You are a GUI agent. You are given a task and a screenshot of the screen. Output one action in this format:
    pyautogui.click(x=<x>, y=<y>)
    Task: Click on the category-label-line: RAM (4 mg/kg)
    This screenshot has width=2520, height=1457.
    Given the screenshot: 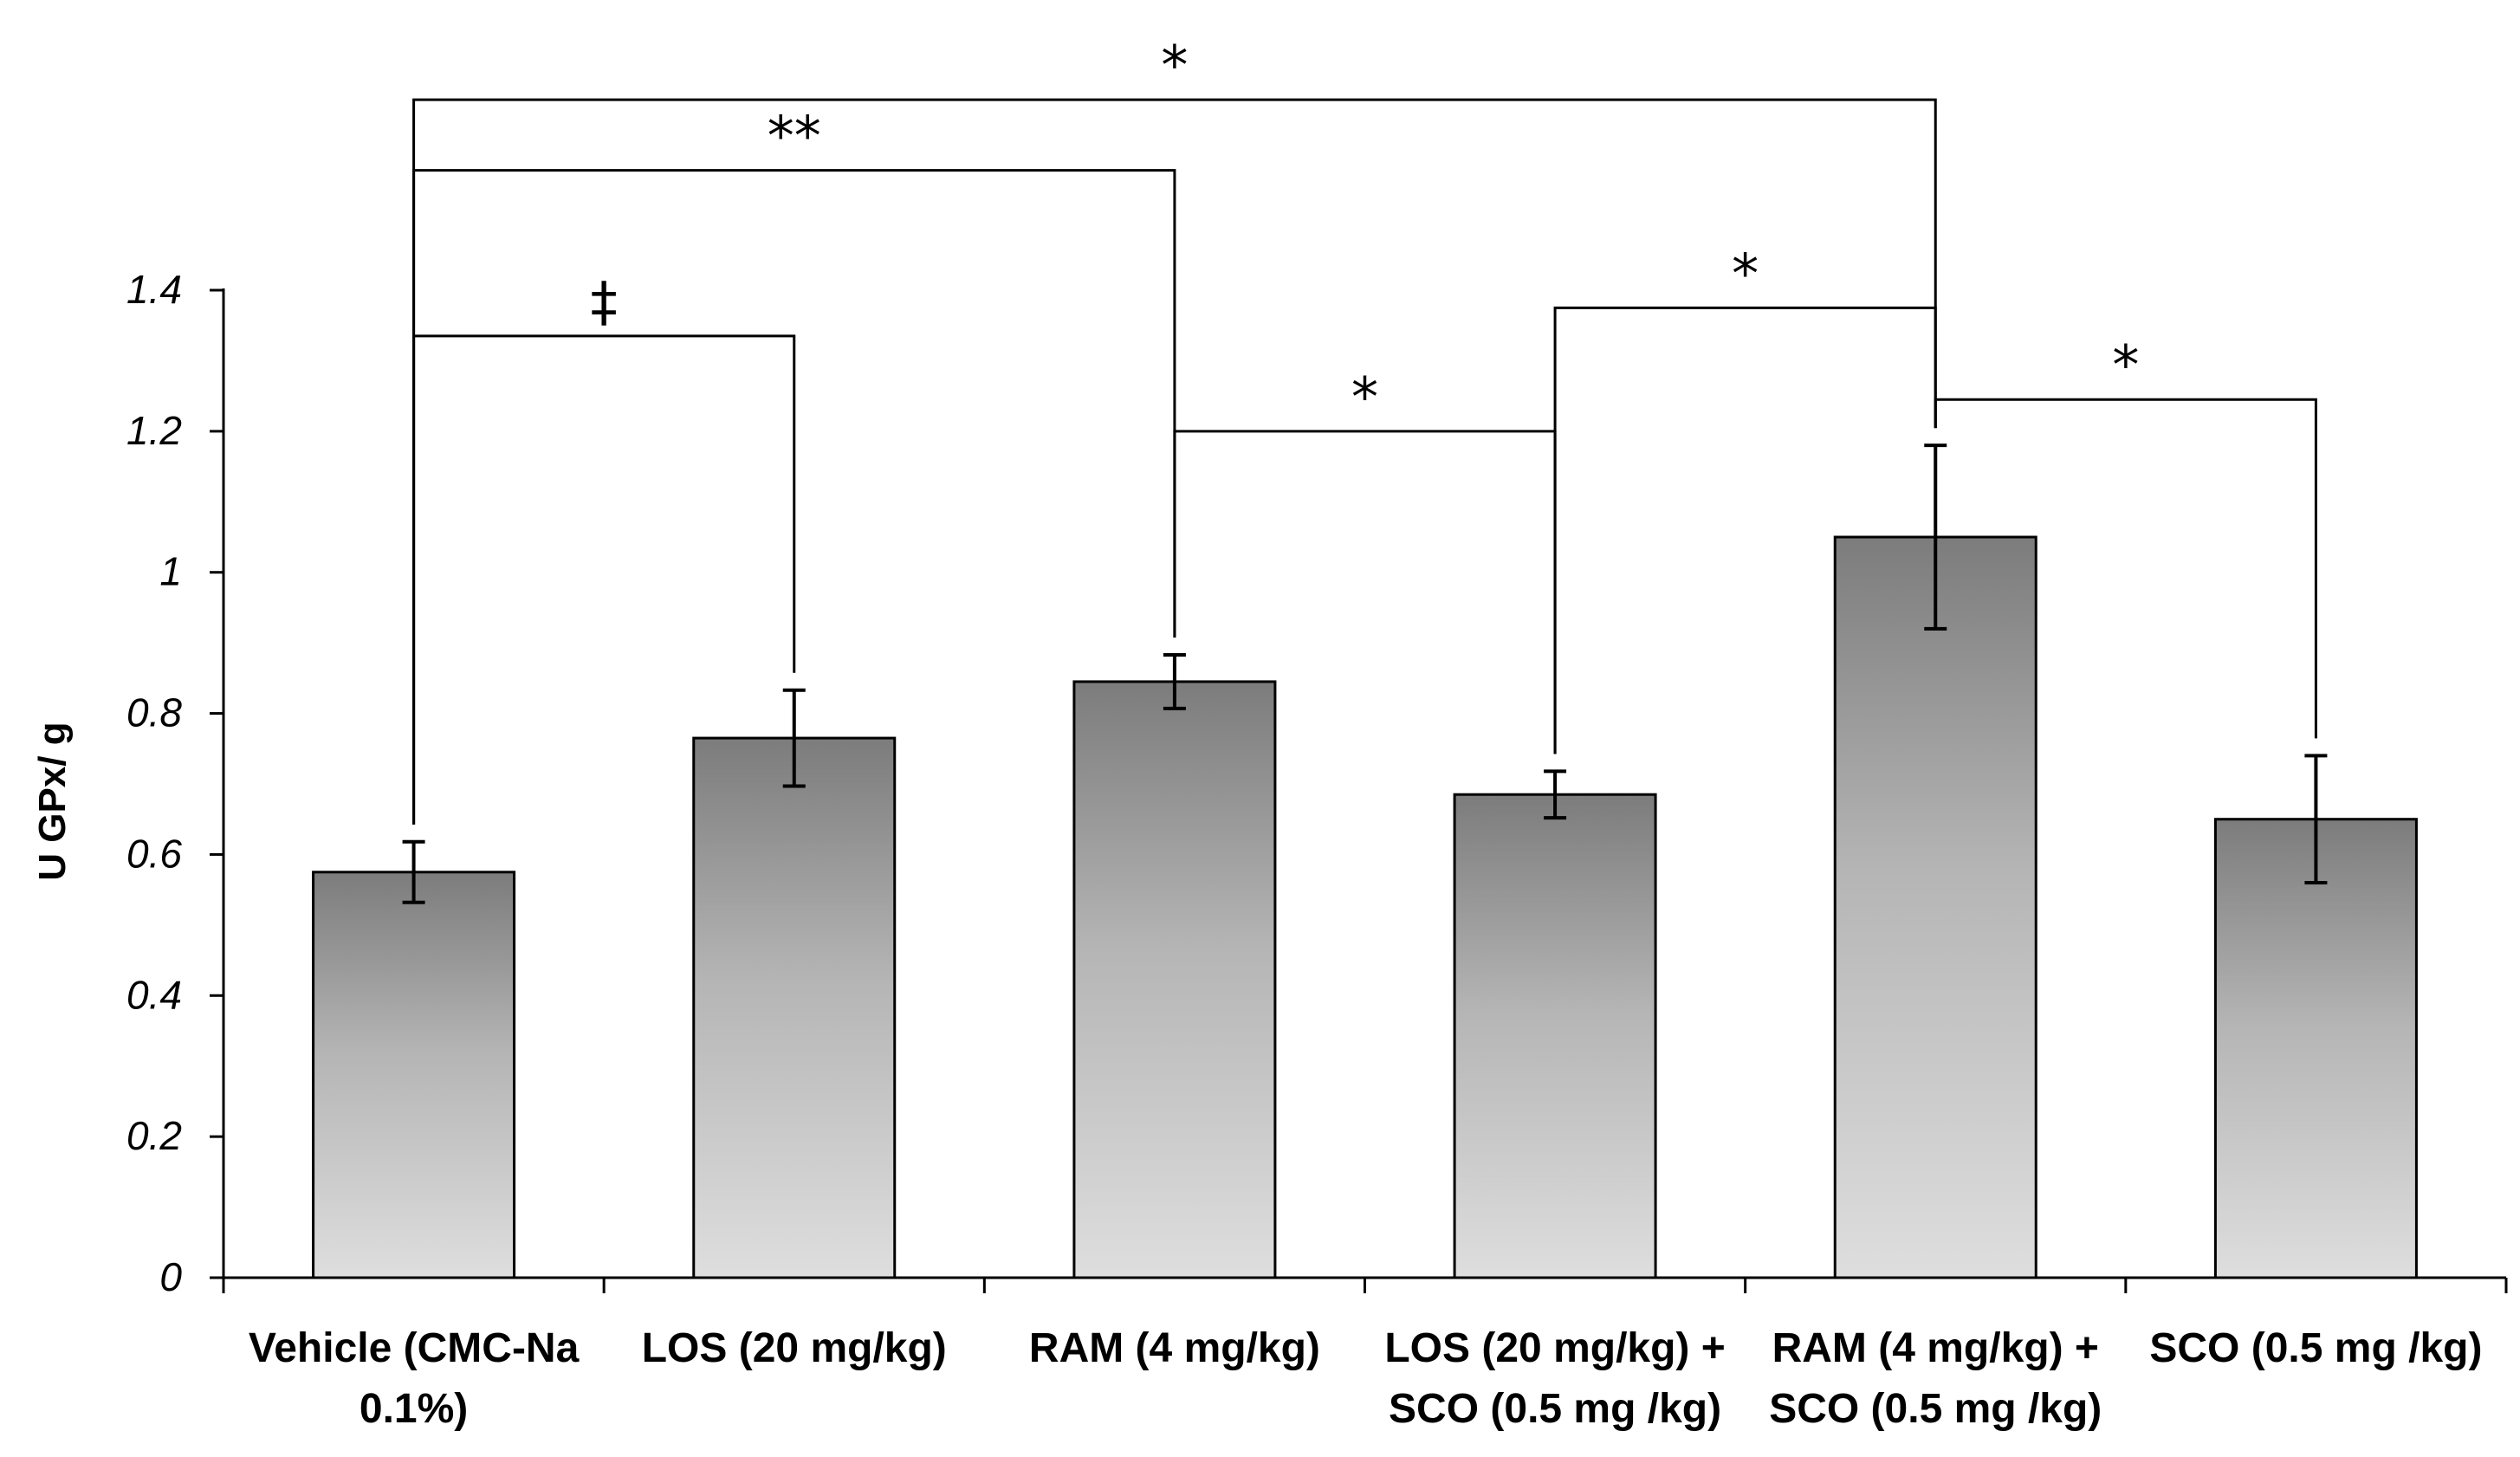 What is the action you would take?
    pyautogui.click(x=1174, y=1348)
    